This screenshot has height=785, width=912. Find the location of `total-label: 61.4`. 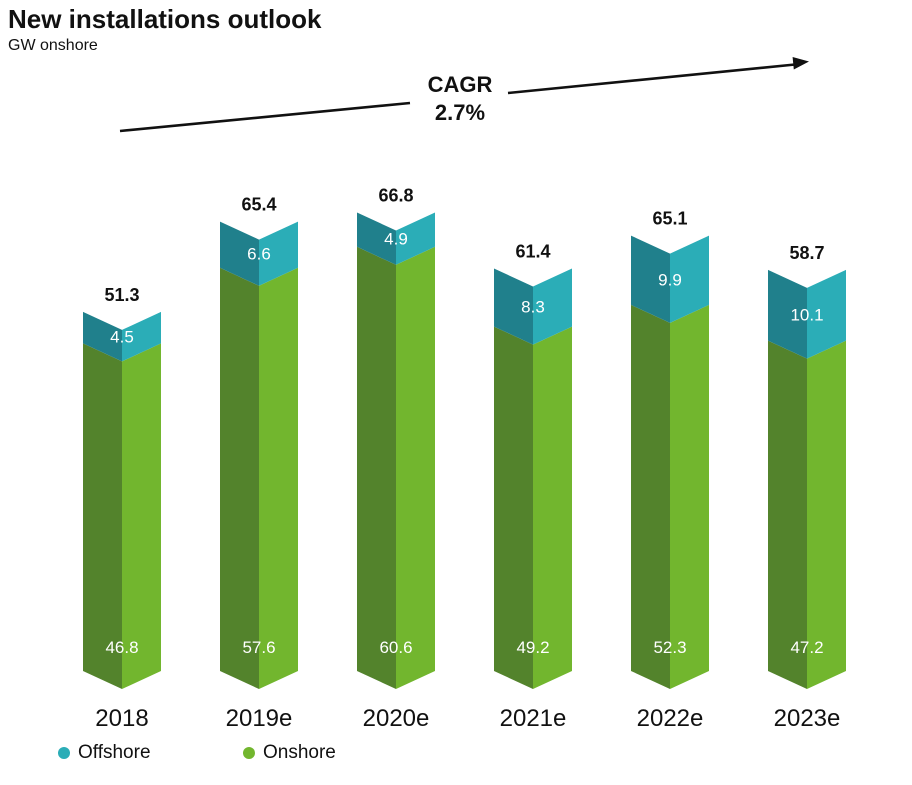

total-label: 61.4 is located at coordinates (532, 252).